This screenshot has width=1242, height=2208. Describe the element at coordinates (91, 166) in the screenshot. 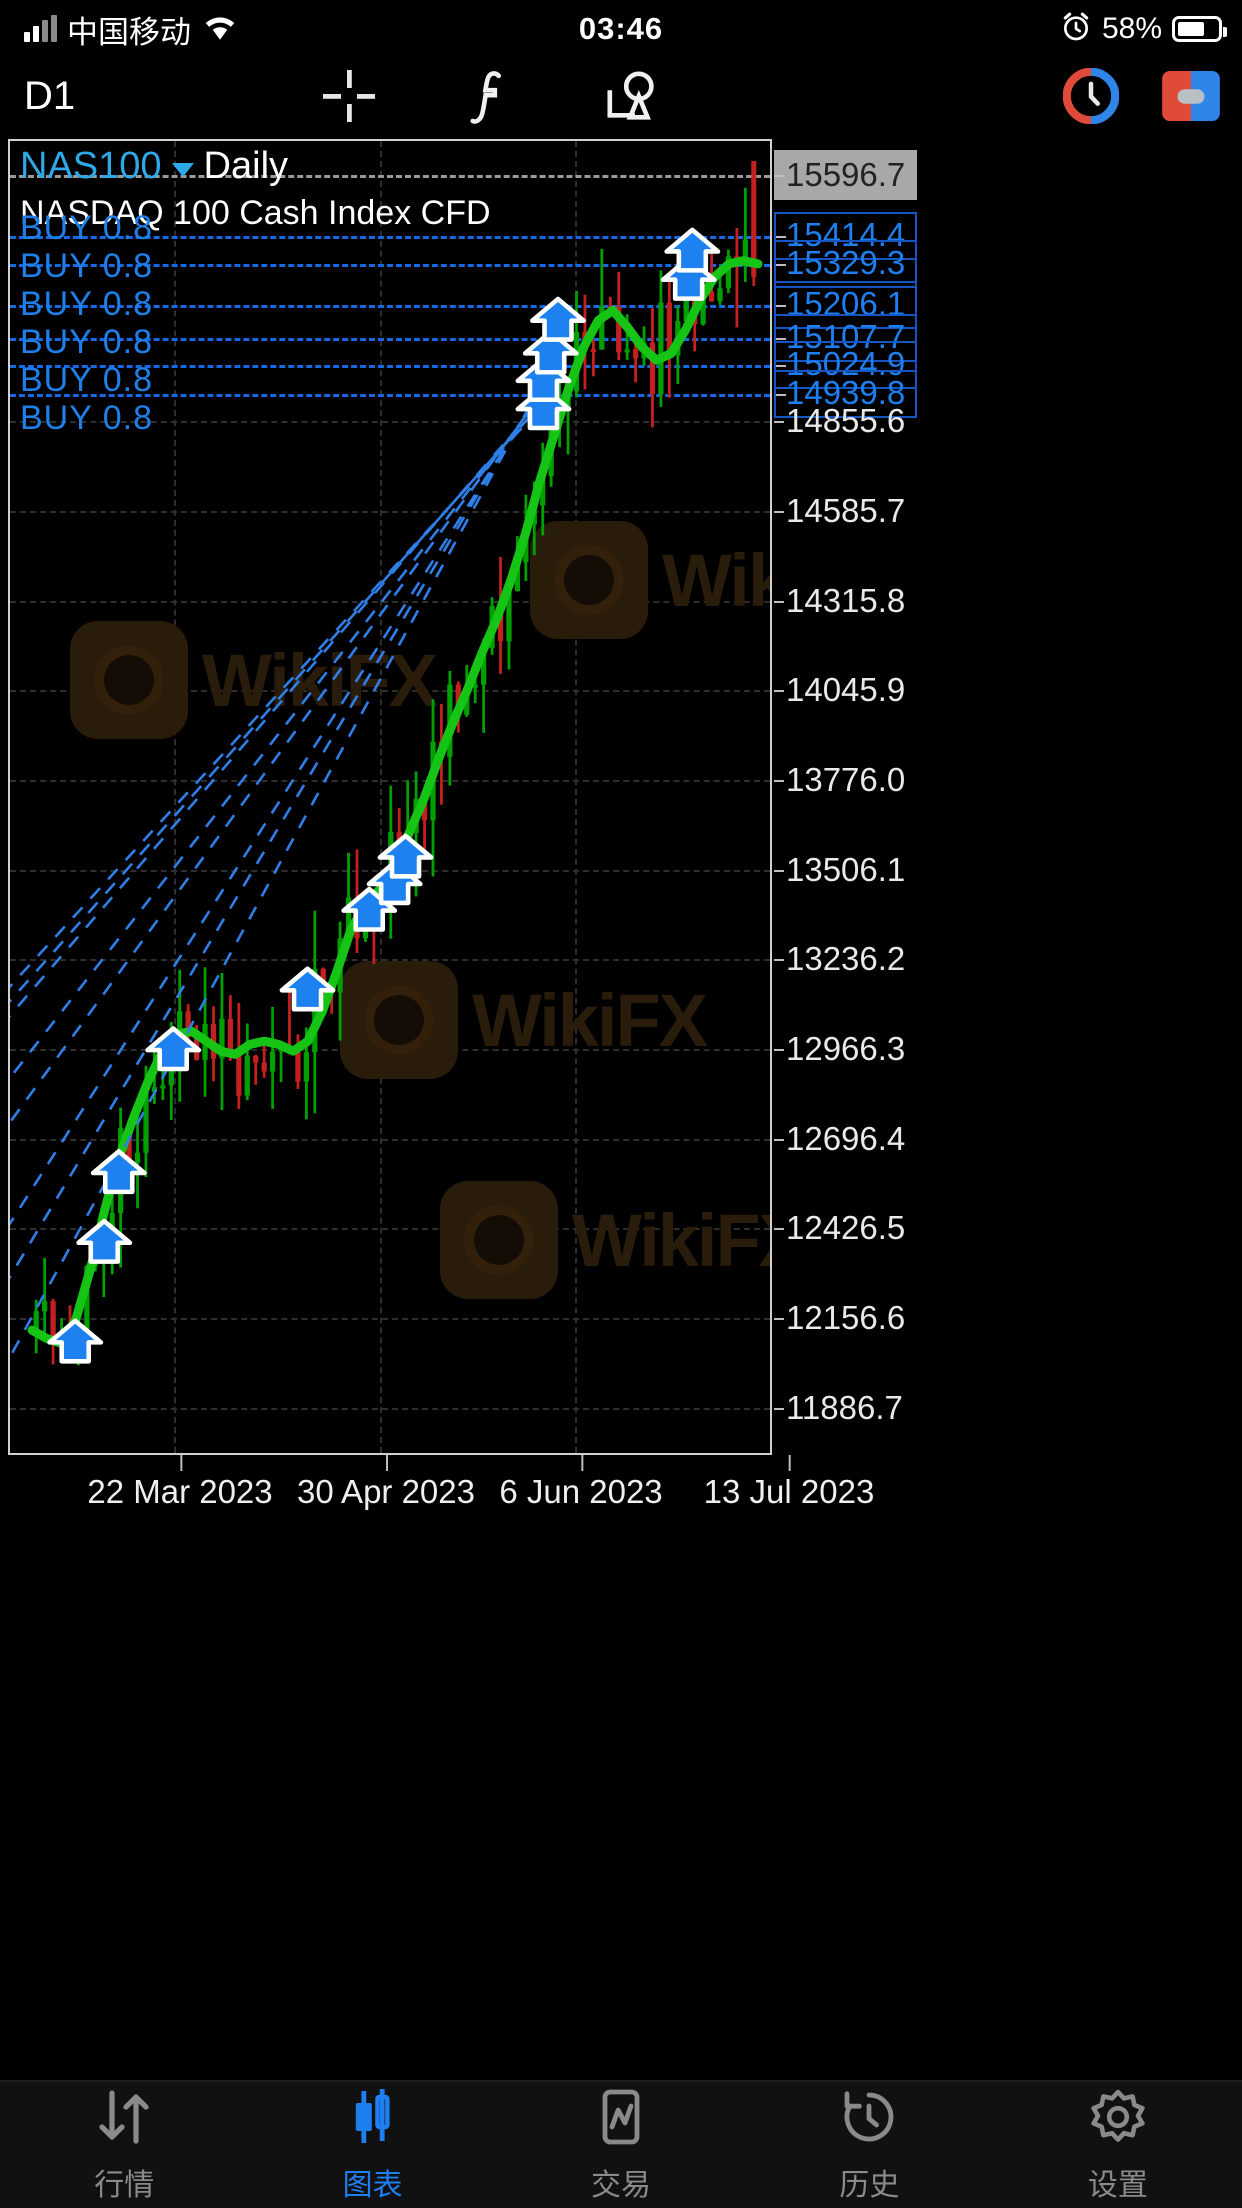

I see `symbol-name: NAS100` at that location.